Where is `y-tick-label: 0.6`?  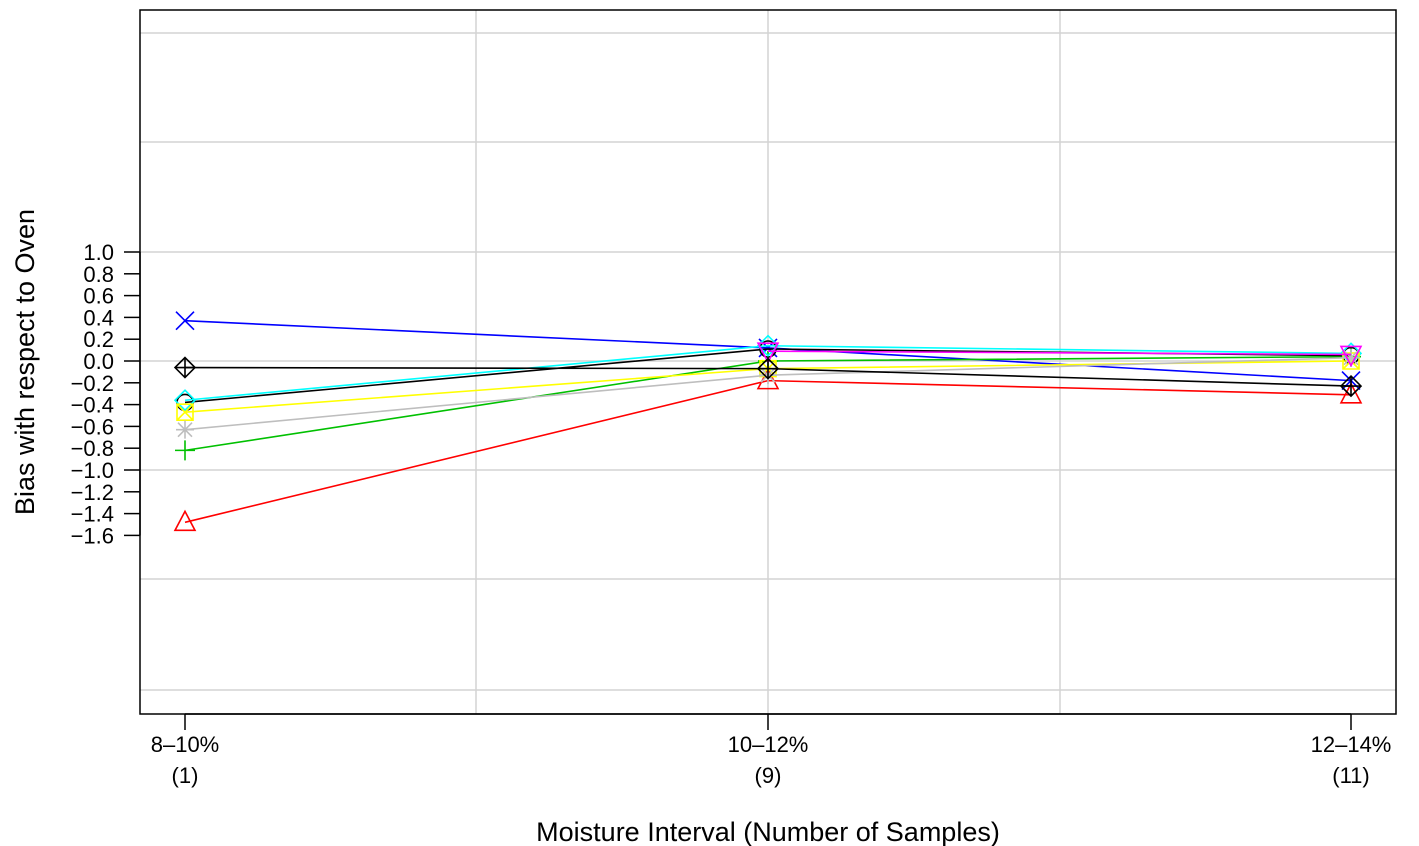
y-tick-label: 0.6 is located at coordinates (98, 296).